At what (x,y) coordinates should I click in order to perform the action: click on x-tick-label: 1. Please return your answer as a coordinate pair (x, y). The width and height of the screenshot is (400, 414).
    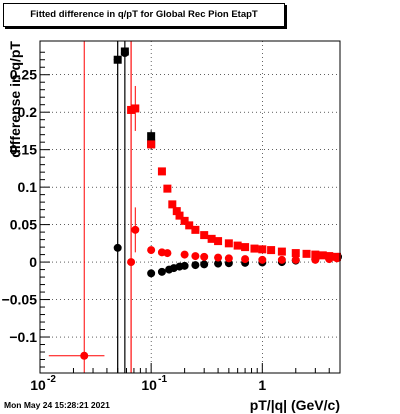
    Looking at the image, I should click on (262, 385).